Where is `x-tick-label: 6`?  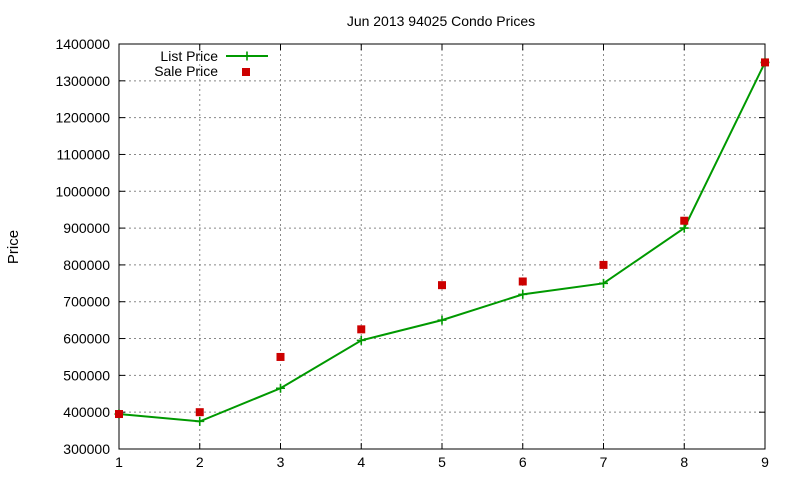
x-tick-label: 6 is located at coordinates (523, 462).